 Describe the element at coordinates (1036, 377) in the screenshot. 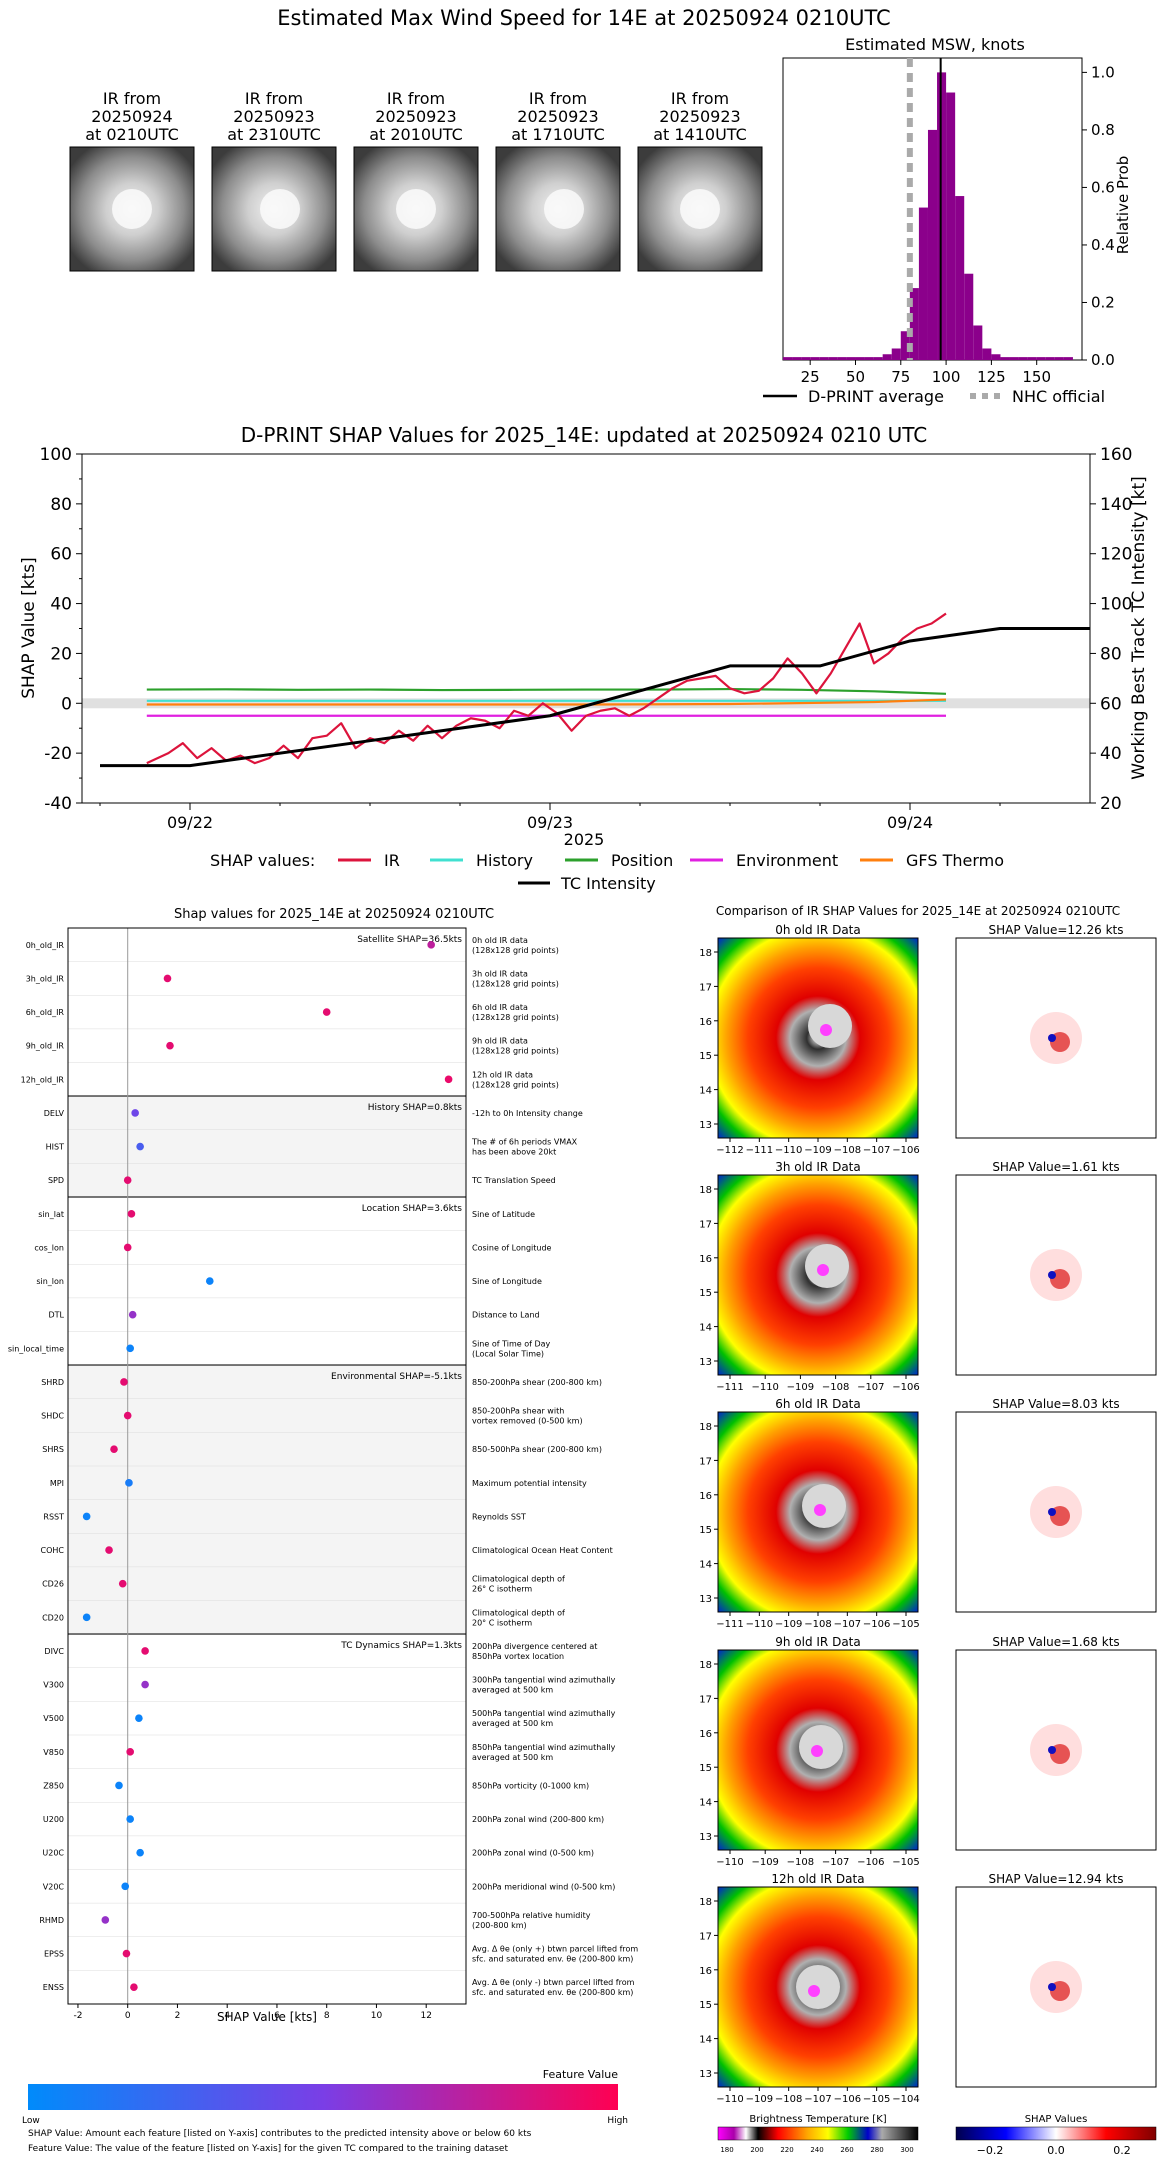

I see `hist-xtick-label: 150` at that location.